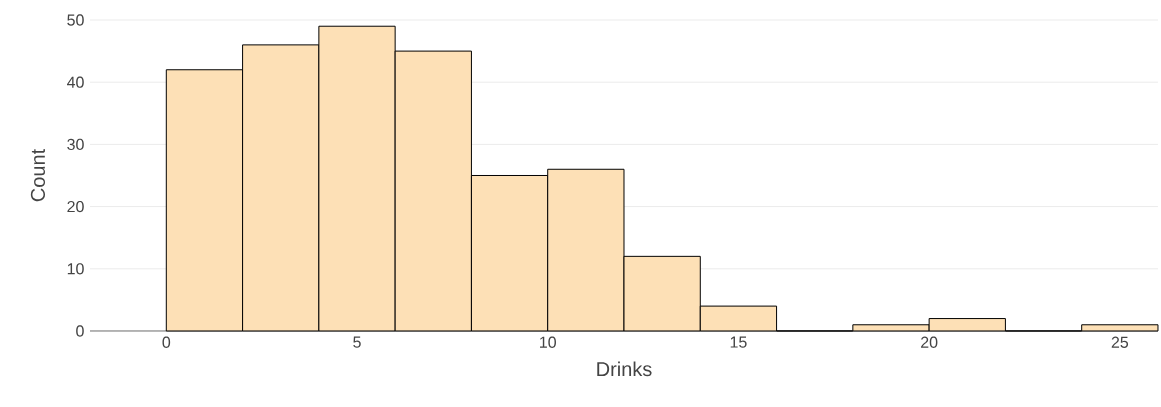  Describe the element at coordinates (548, 342) in the screenshot. I see `x-tick-label: 10` at that location.